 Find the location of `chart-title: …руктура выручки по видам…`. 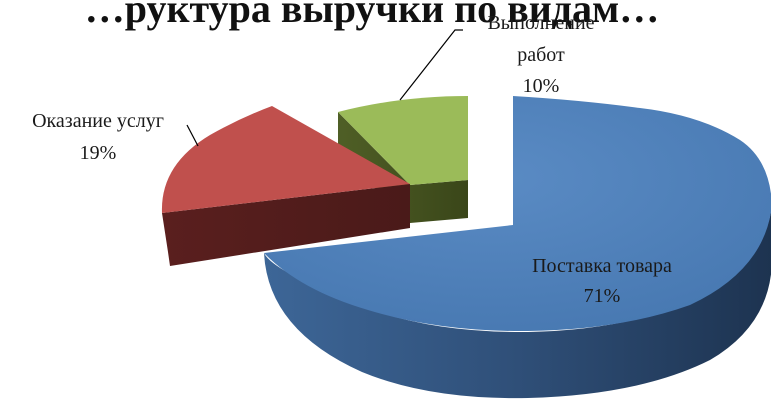

chart-title: …руктура выручки по видам… is located at coordinates (372, 15).